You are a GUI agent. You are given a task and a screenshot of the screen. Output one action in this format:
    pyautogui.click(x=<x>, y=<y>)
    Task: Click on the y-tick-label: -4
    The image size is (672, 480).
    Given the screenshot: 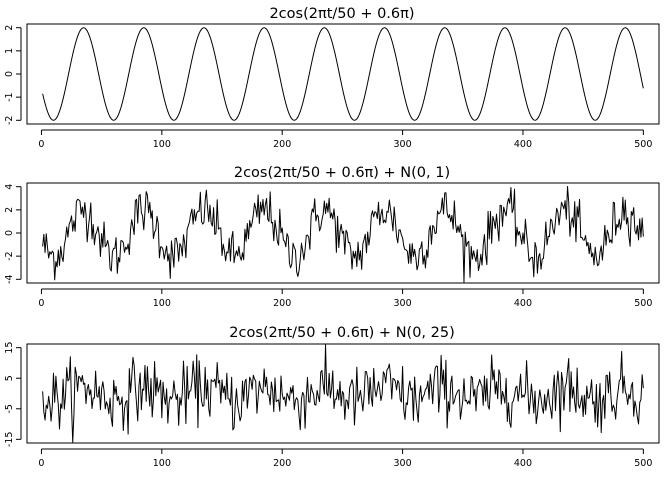 What is the action you would take?
    pyautogui.click(x=9, y=279)
    